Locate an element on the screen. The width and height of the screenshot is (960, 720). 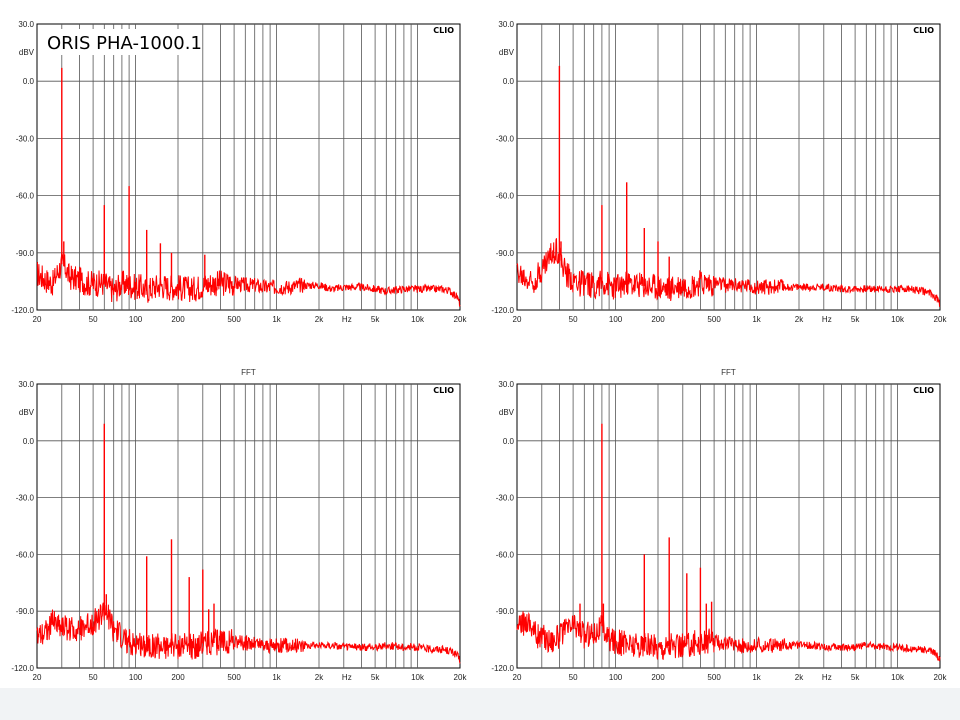
model-label-text: ORIS PHA-1000.1 is located at coordinates (124, 43).